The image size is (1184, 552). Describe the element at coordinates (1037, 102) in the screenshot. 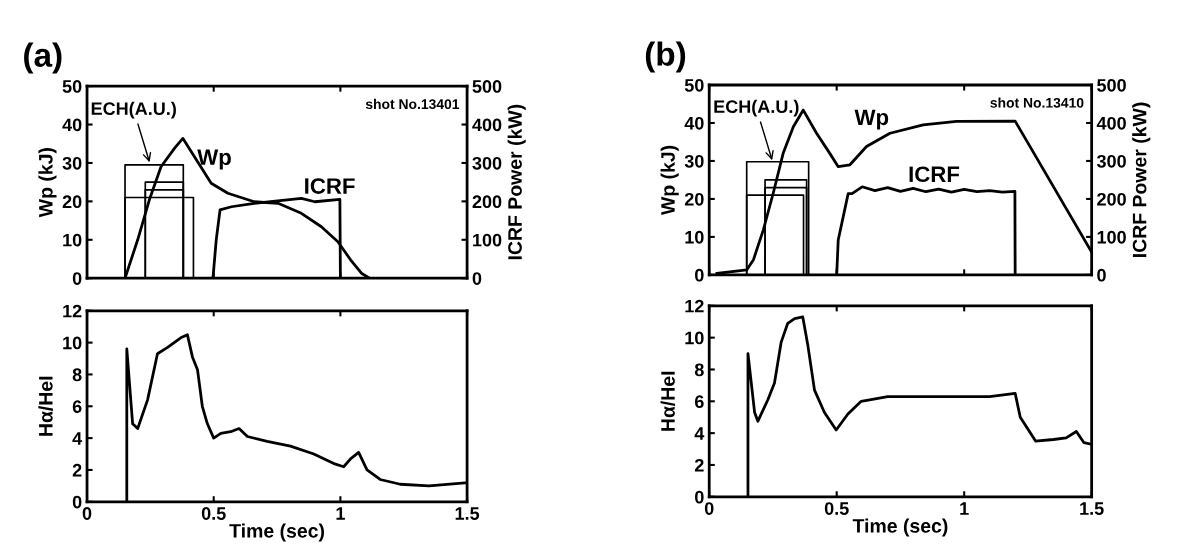

I see `annotation: shot No.13410` at that location.